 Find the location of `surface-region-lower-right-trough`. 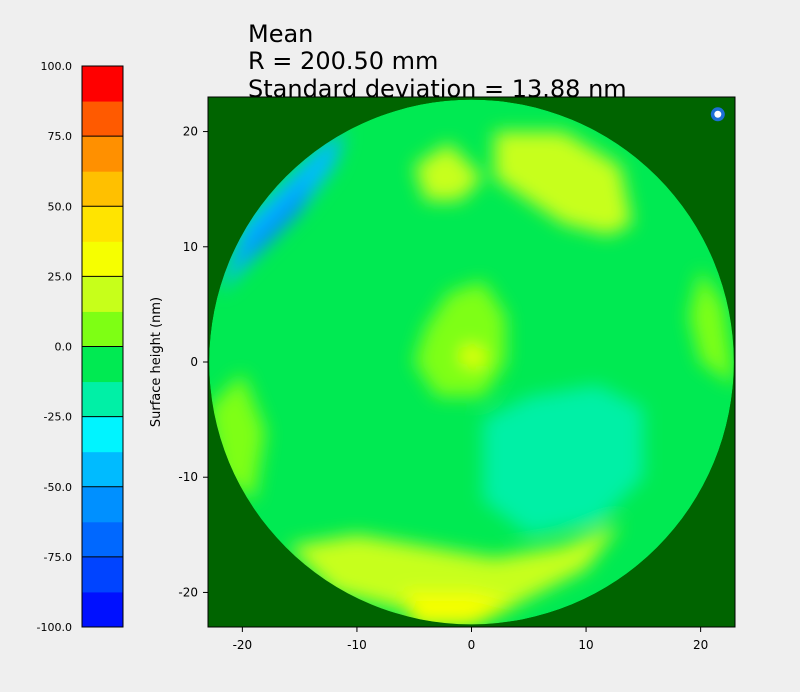

surface-region-lower-right-trough is located at coordinates (563, 460).